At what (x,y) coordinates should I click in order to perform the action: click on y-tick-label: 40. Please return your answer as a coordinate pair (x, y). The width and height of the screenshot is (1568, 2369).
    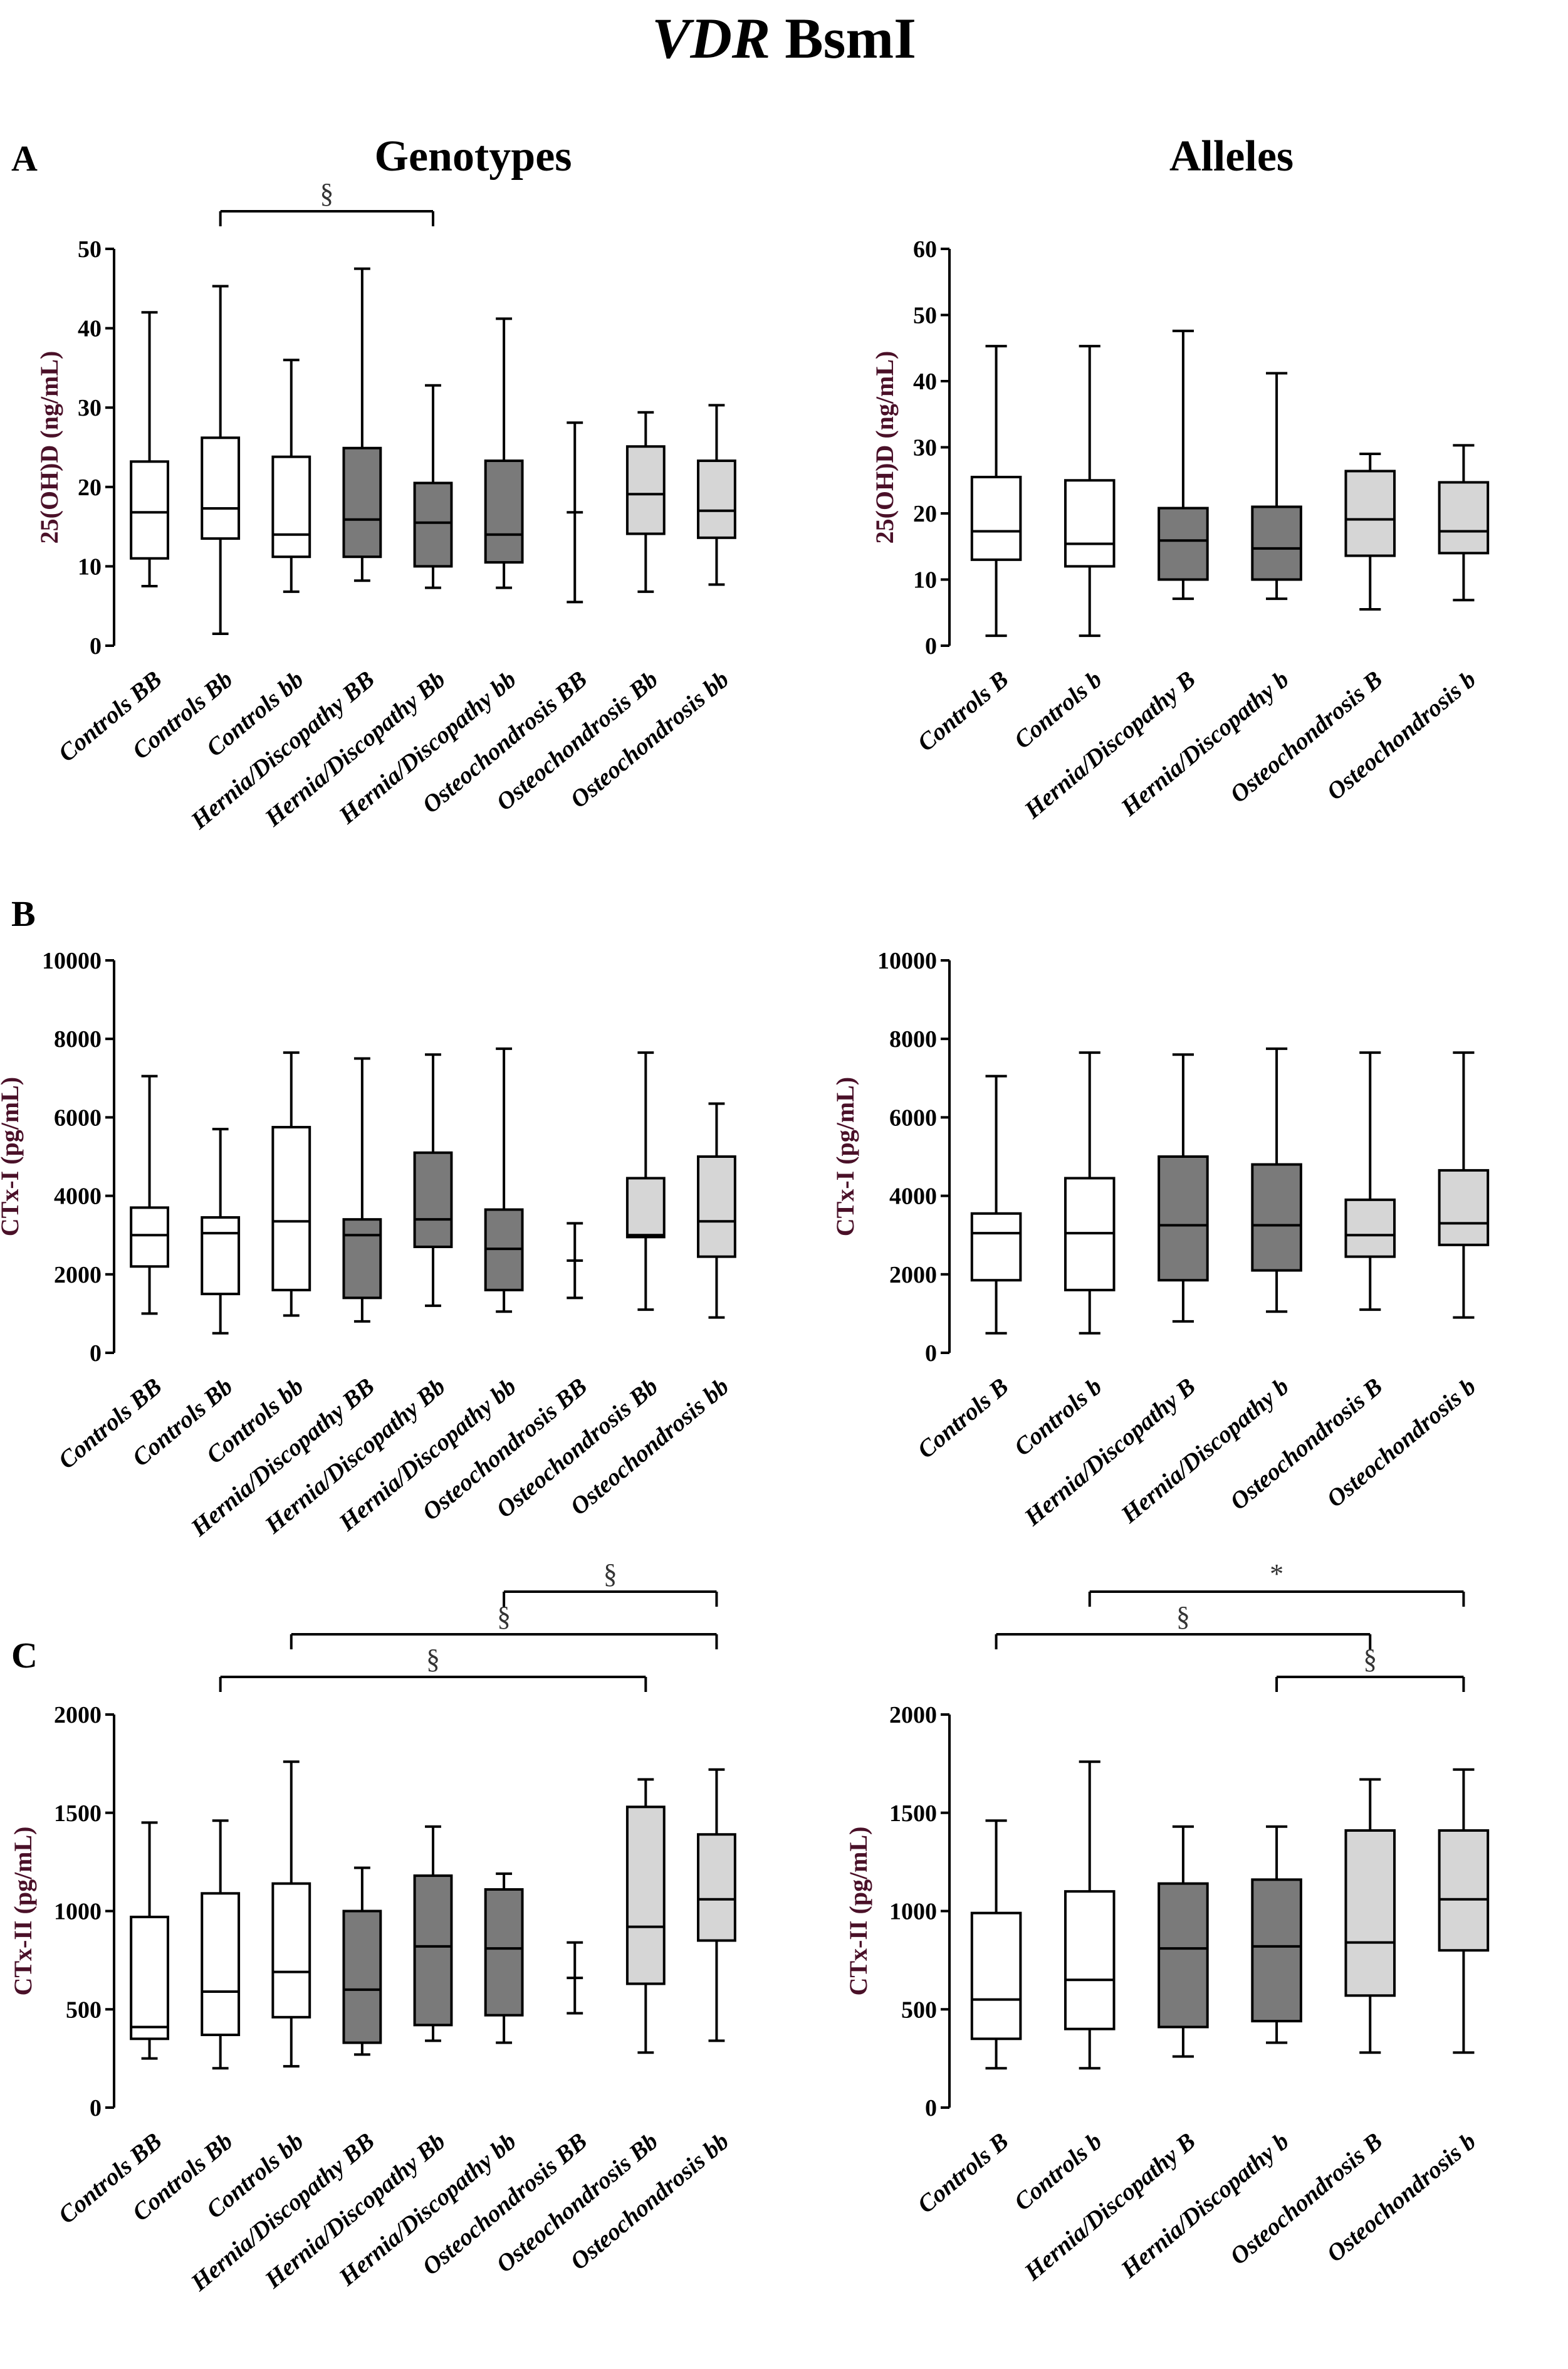
    Looking at the image, I should click on (90, 329).